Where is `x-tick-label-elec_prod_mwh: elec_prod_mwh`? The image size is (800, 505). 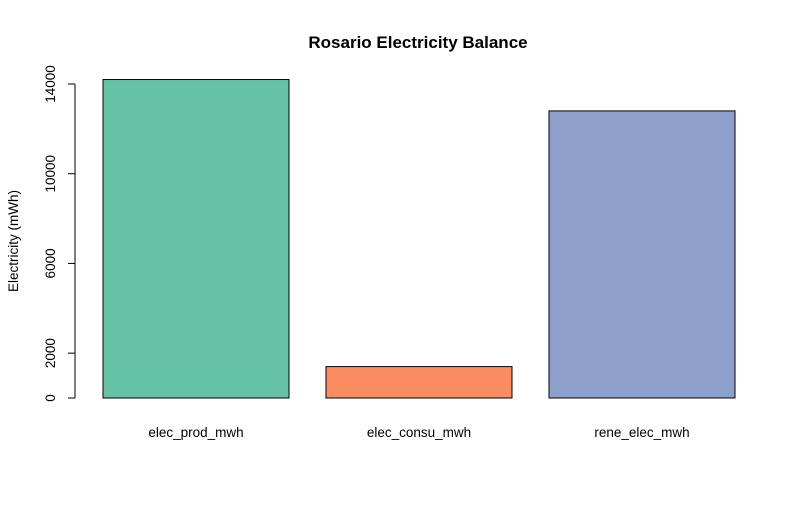
x-tick-label-elec_prod_mwh: elec_prod_mwh is located at coordinates (195, 432).